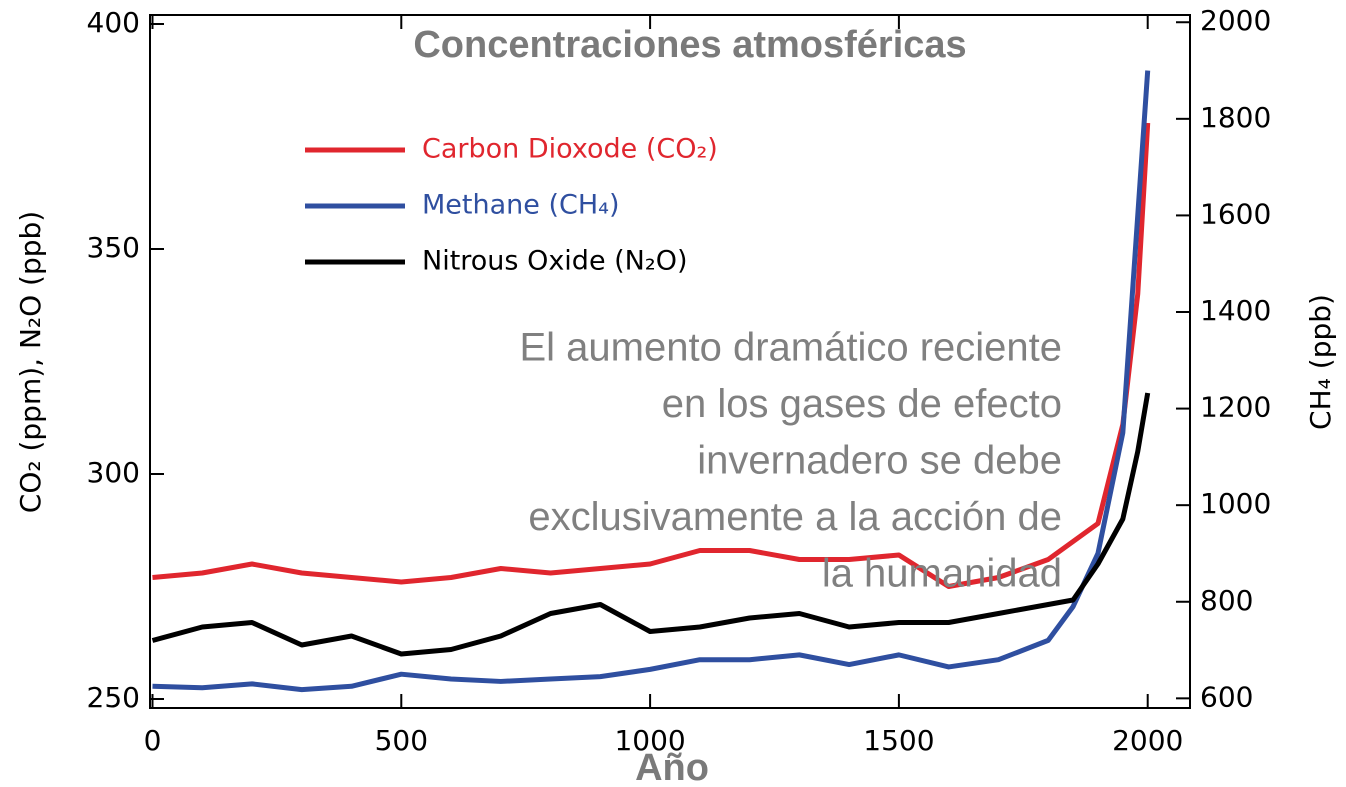 The width and height of the screenshot is (1346, 787). What do you see at coordinates (1235, 20) in the screenshot?
I see `y2-tick-label: 2000` at bounding box center [1235, 20].